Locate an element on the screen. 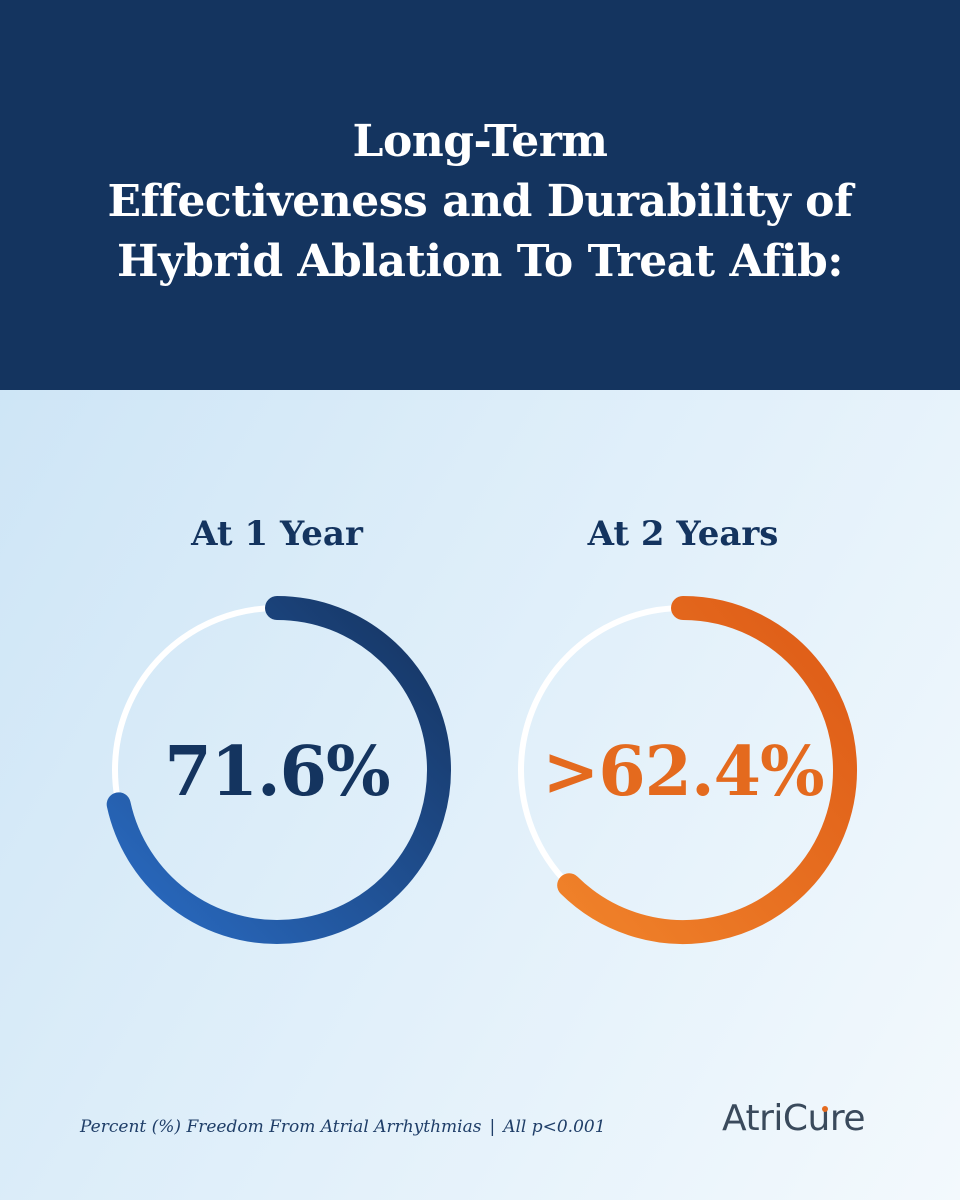 The width and height of the screenshot is (960, 1200). title-line-1: Long-Term is located at coordinates (480, 141).